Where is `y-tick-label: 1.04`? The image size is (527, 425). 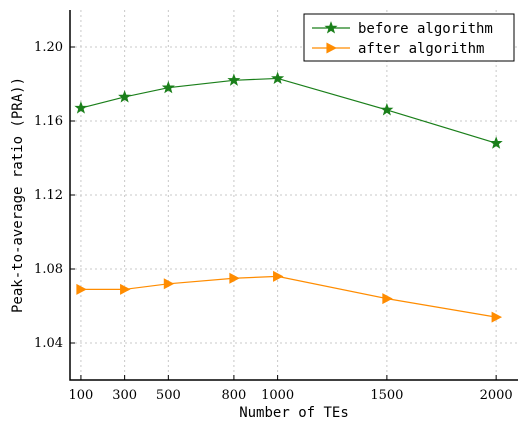 y-tick-label: 1.04 is located at coordinates (48, 343).